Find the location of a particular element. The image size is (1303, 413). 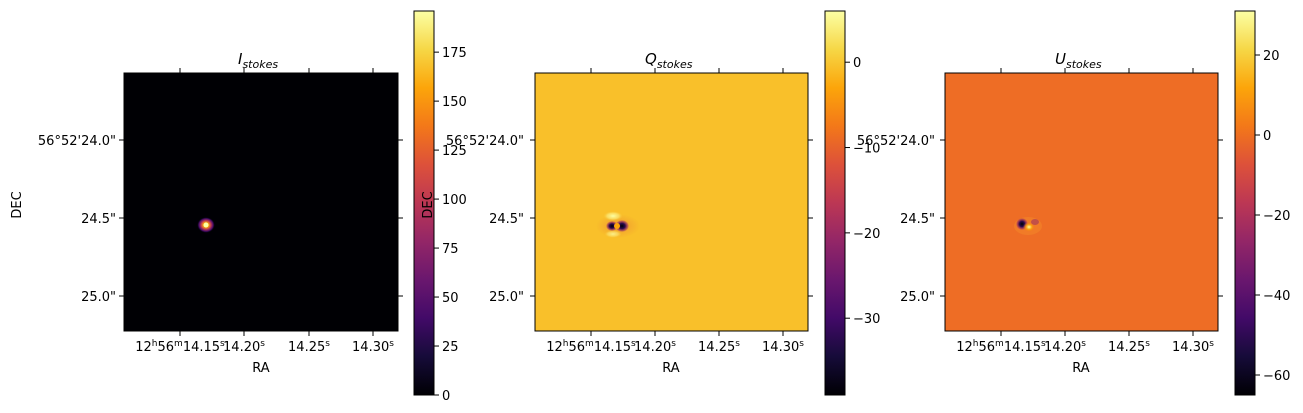

panel-q-colorbar-ticks: 0 −10 −20 −30 is located at coordinates (862, 191).